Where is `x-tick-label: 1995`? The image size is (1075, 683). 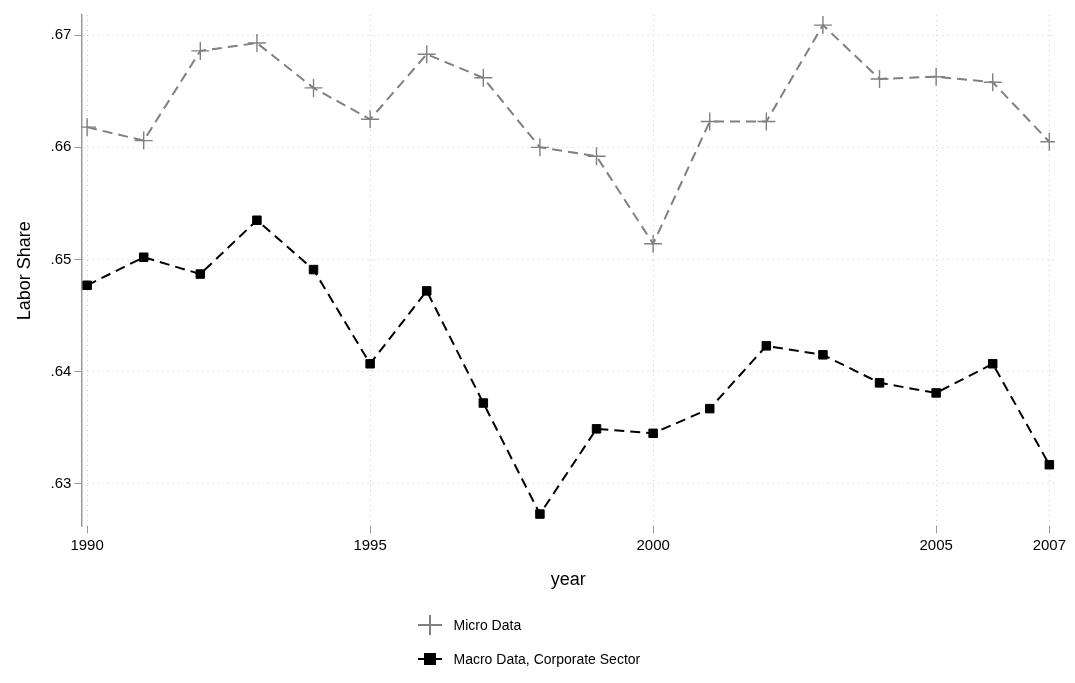 x-tick-label: 1995 is located at coordinates (370, 544).